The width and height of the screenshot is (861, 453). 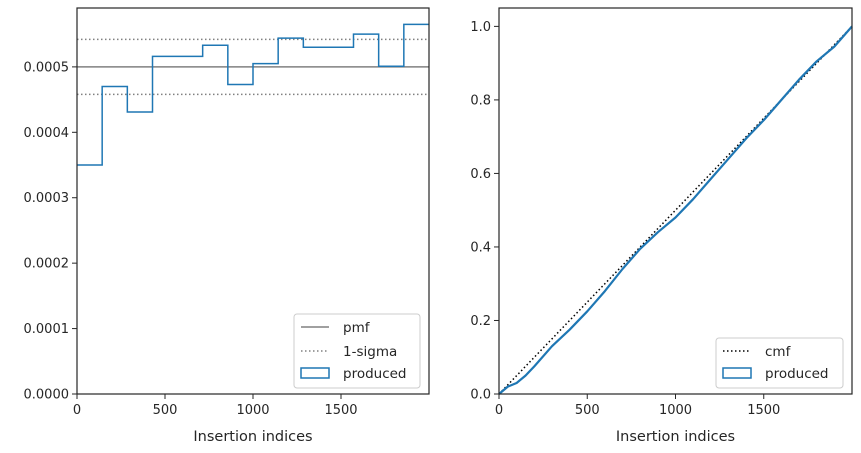 What do you see at coordinates (47, 264) in the screenshot?
I see `left-y-tick-label: 0.0002` at bounding box center [47, 264].